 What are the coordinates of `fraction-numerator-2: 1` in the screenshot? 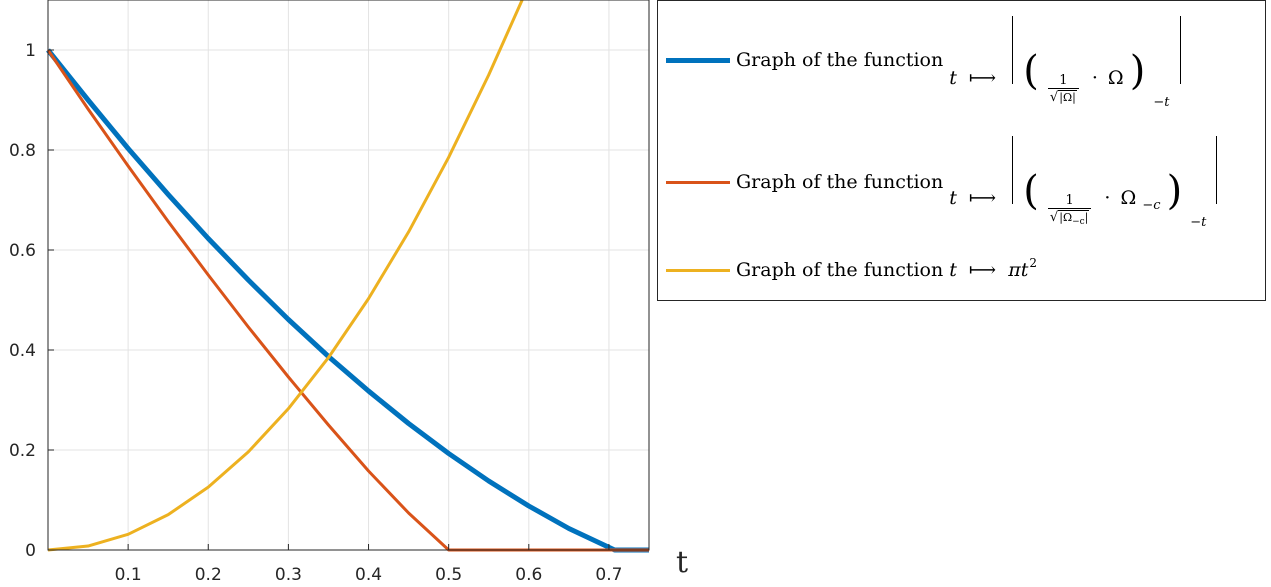 It's located at (1069, 201).